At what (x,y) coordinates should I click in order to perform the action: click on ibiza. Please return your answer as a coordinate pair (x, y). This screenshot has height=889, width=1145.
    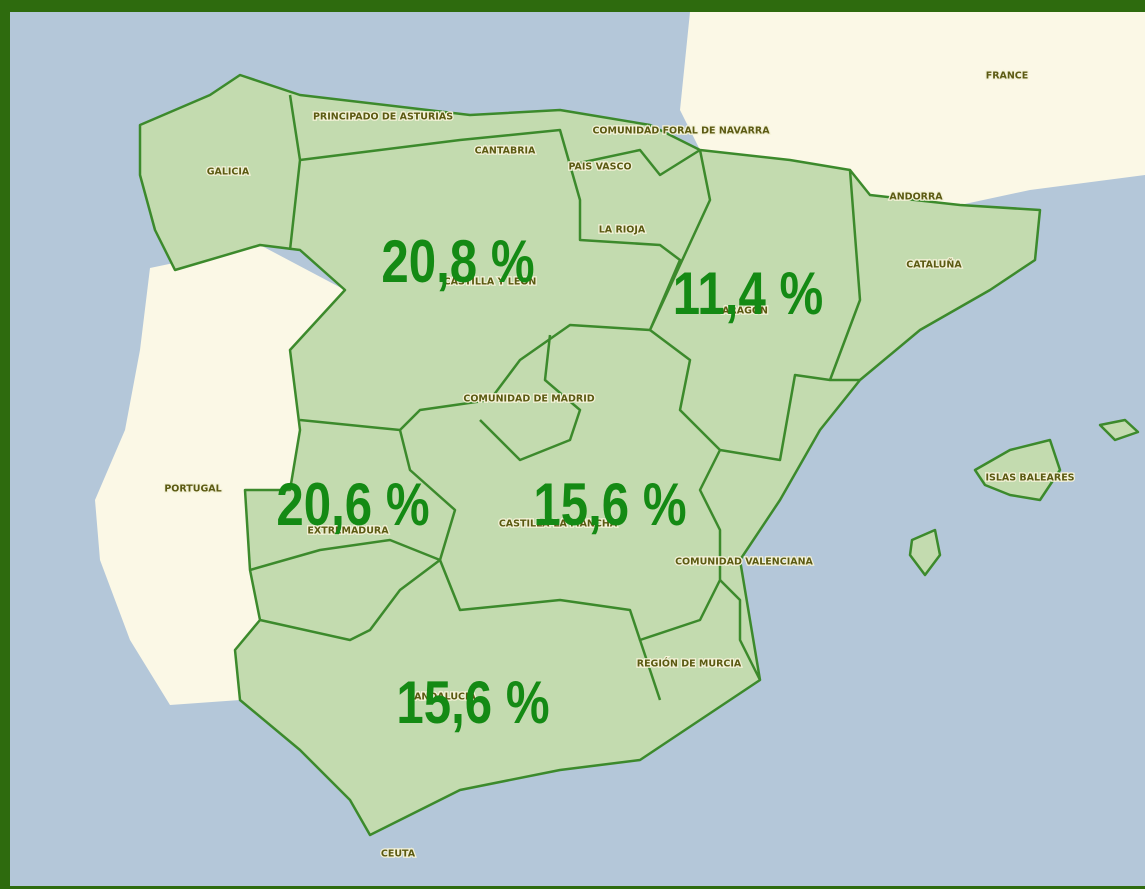
    Looking at the image, I should click on (925, 552).